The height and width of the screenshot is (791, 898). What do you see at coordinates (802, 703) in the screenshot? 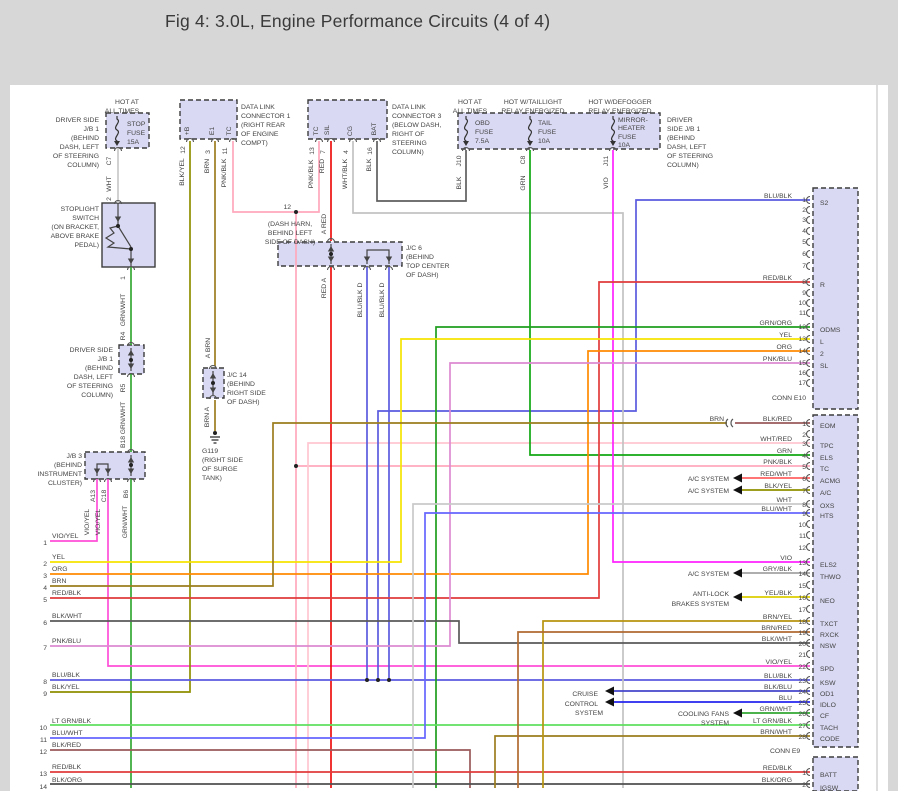
I see `label: 25` at bounding box center [802, 703].